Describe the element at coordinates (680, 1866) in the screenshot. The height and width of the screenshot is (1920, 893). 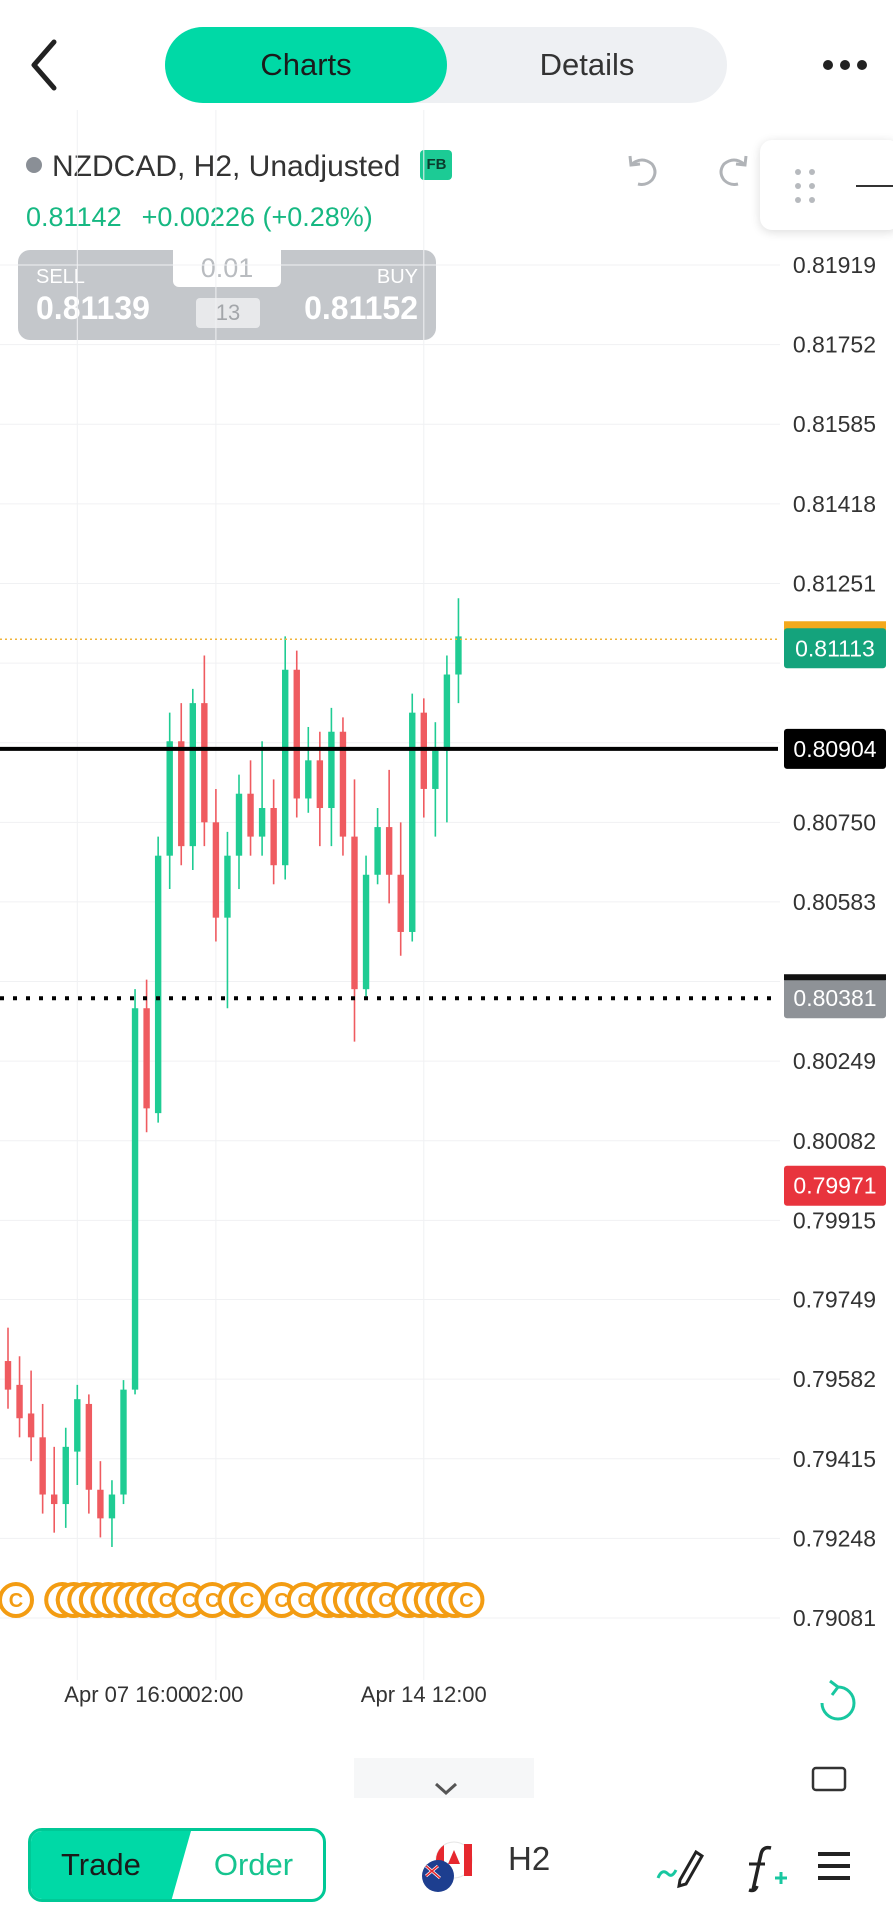
I see `draw-tools-icon` at that location.